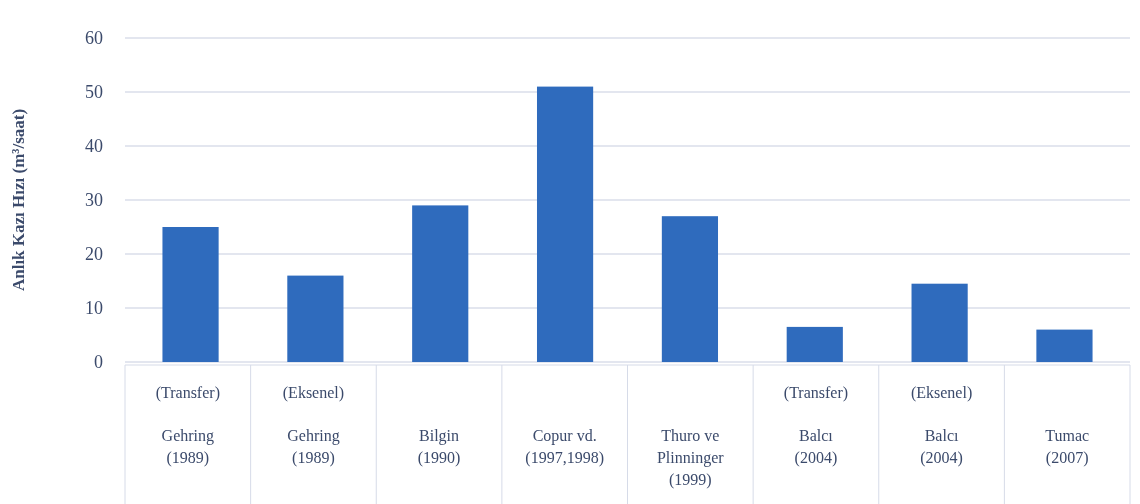 The width and height of the screenshot is (1140, 504). Describe the element at coordinates (187, 425) in the screenshot. I see `category-label: (Transfer) Gehring (1989)` at that location.